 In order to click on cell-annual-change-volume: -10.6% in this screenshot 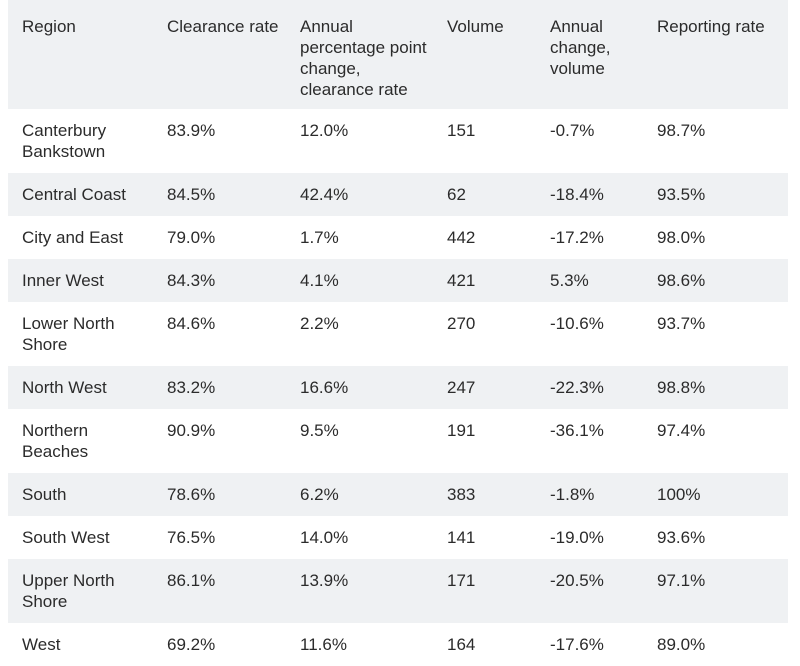, I will do `click(577, 323)`.